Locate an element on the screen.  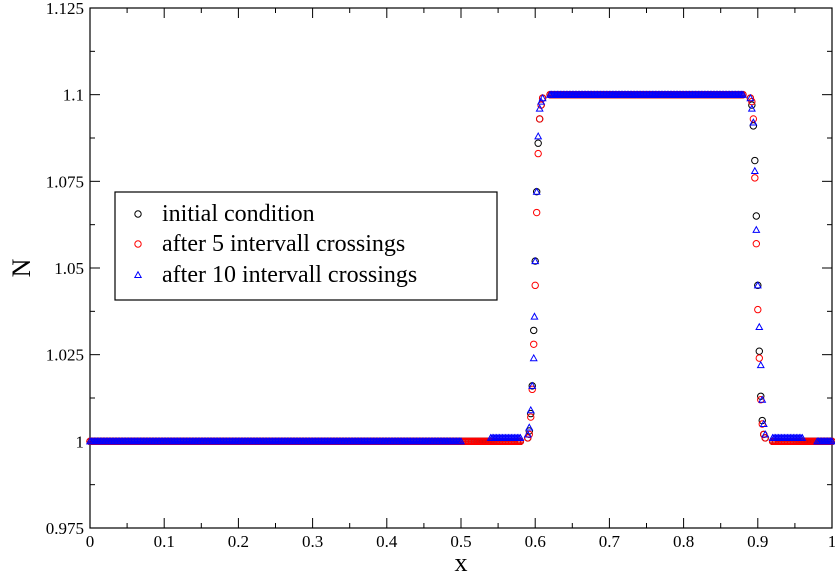
legend-label-5-crossings: after 5 intervall crossings is located at coordinates (283, 244).